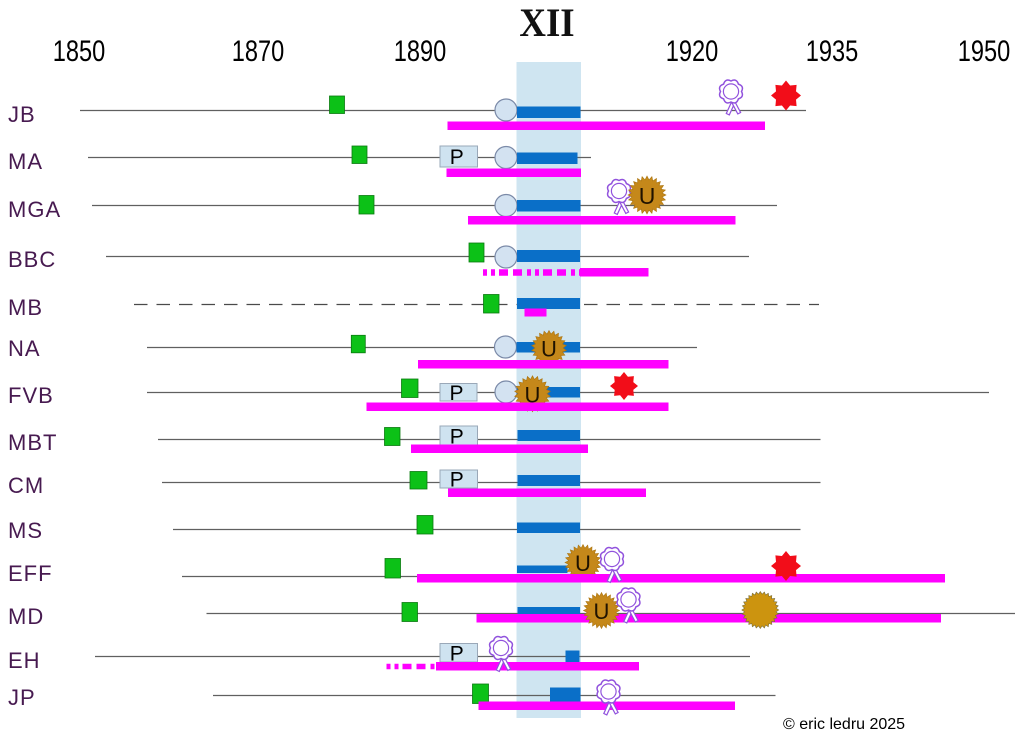 The image size is (1024, 749). Describe the element at coordinates (420, 50) in the screenshot. I see `svg-text: 1890` at that location.